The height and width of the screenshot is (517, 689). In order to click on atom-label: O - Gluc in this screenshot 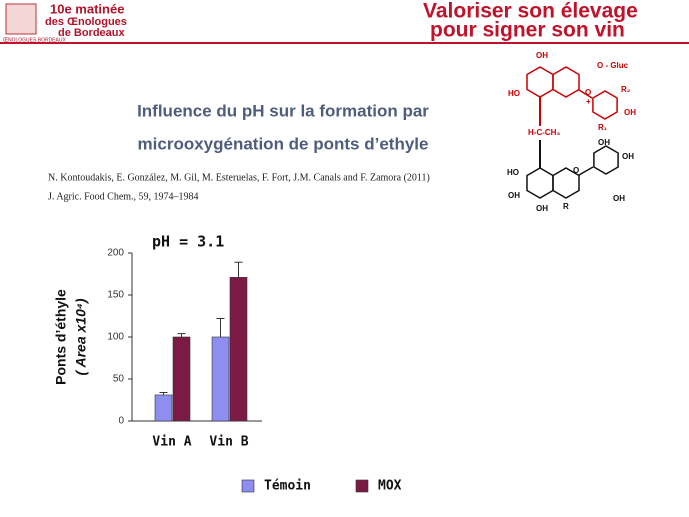, I will do `click(613, 65)`.